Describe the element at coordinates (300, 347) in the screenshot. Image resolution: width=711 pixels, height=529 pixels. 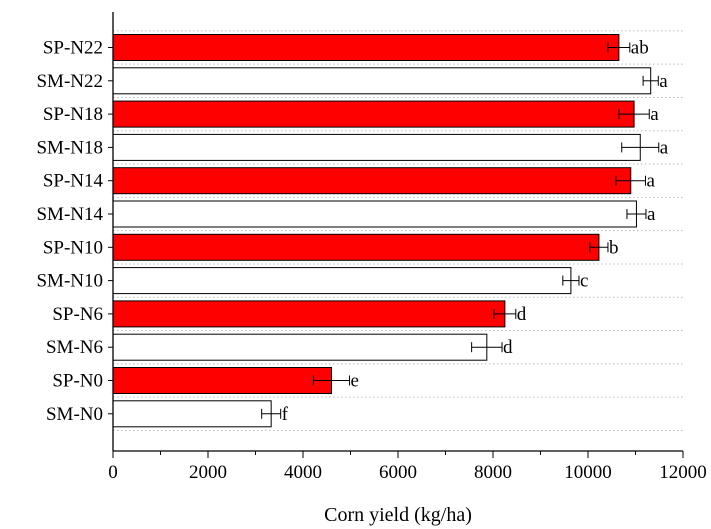
I see `bar-sm-n6` at that location.